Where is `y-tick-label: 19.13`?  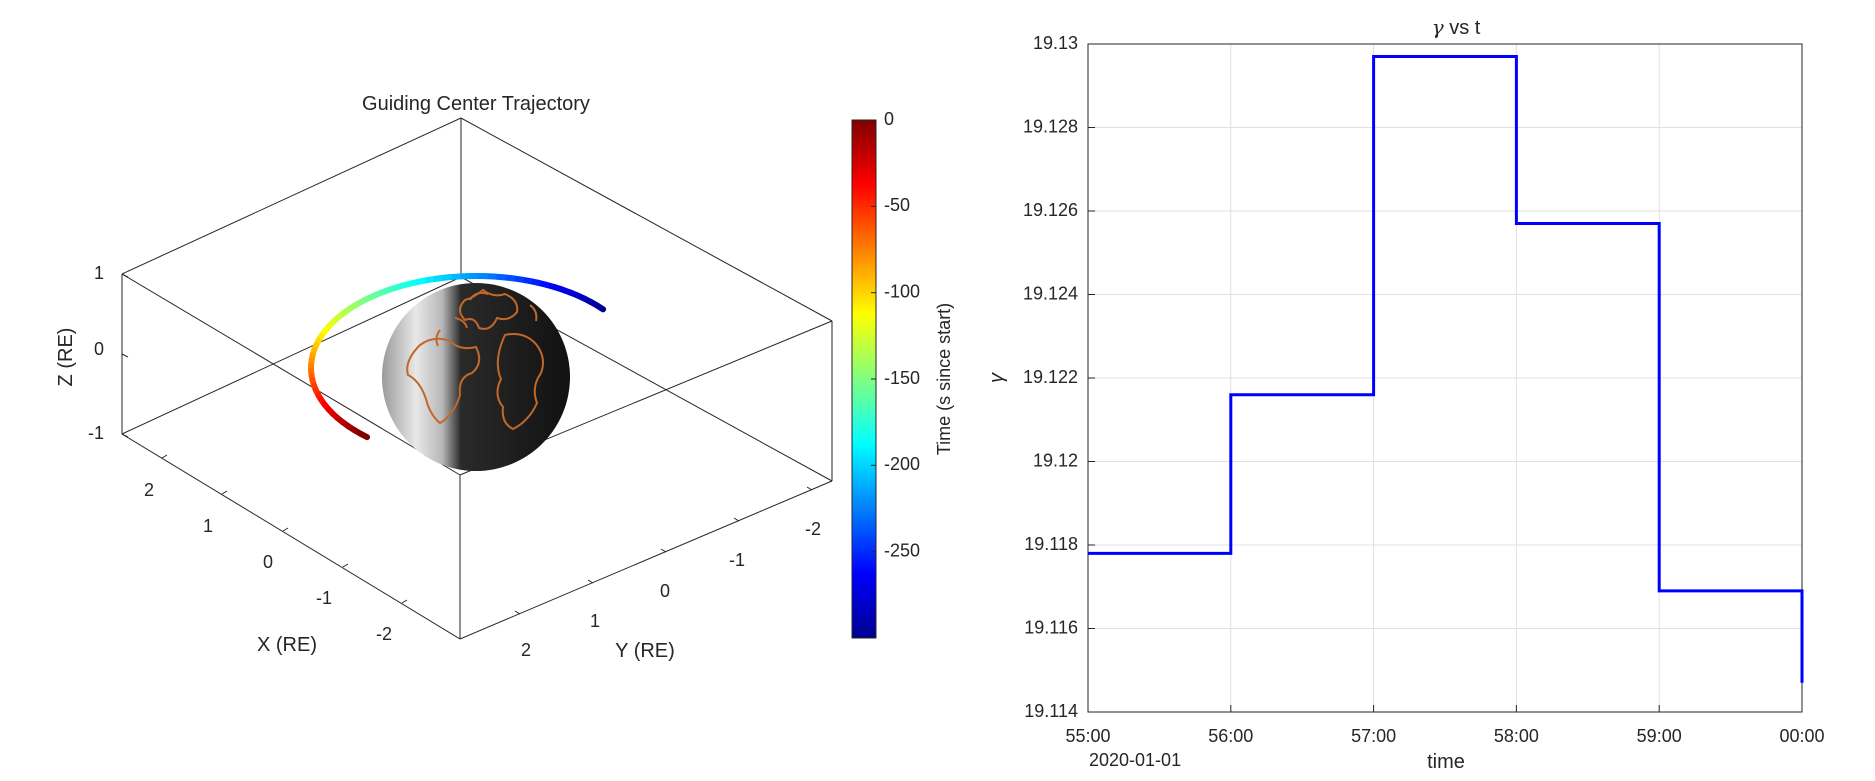
y-tick-label: 19.13 is located at coordinates (1055, 43).